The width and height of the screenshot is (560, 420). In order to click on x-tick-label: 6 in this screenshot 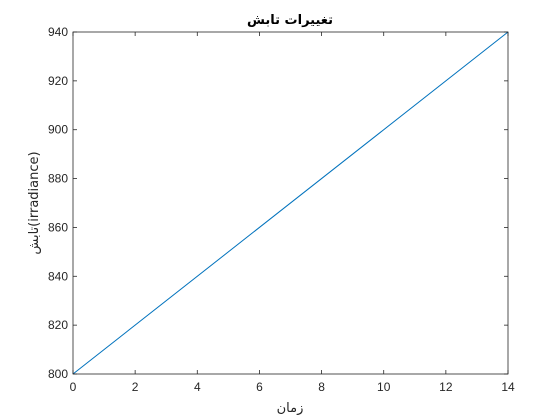, I will do `click(259, 387)`.